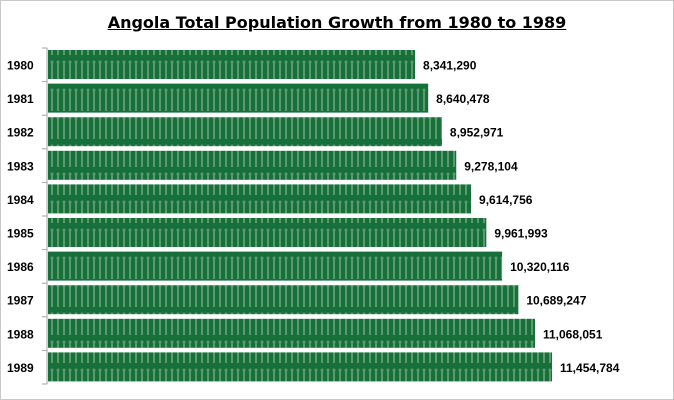 This screenshot has width=674, height=400. Describe the element at coordinates (590, 368) in the screenshot. I see `data-label: 11,454,784` at that location.